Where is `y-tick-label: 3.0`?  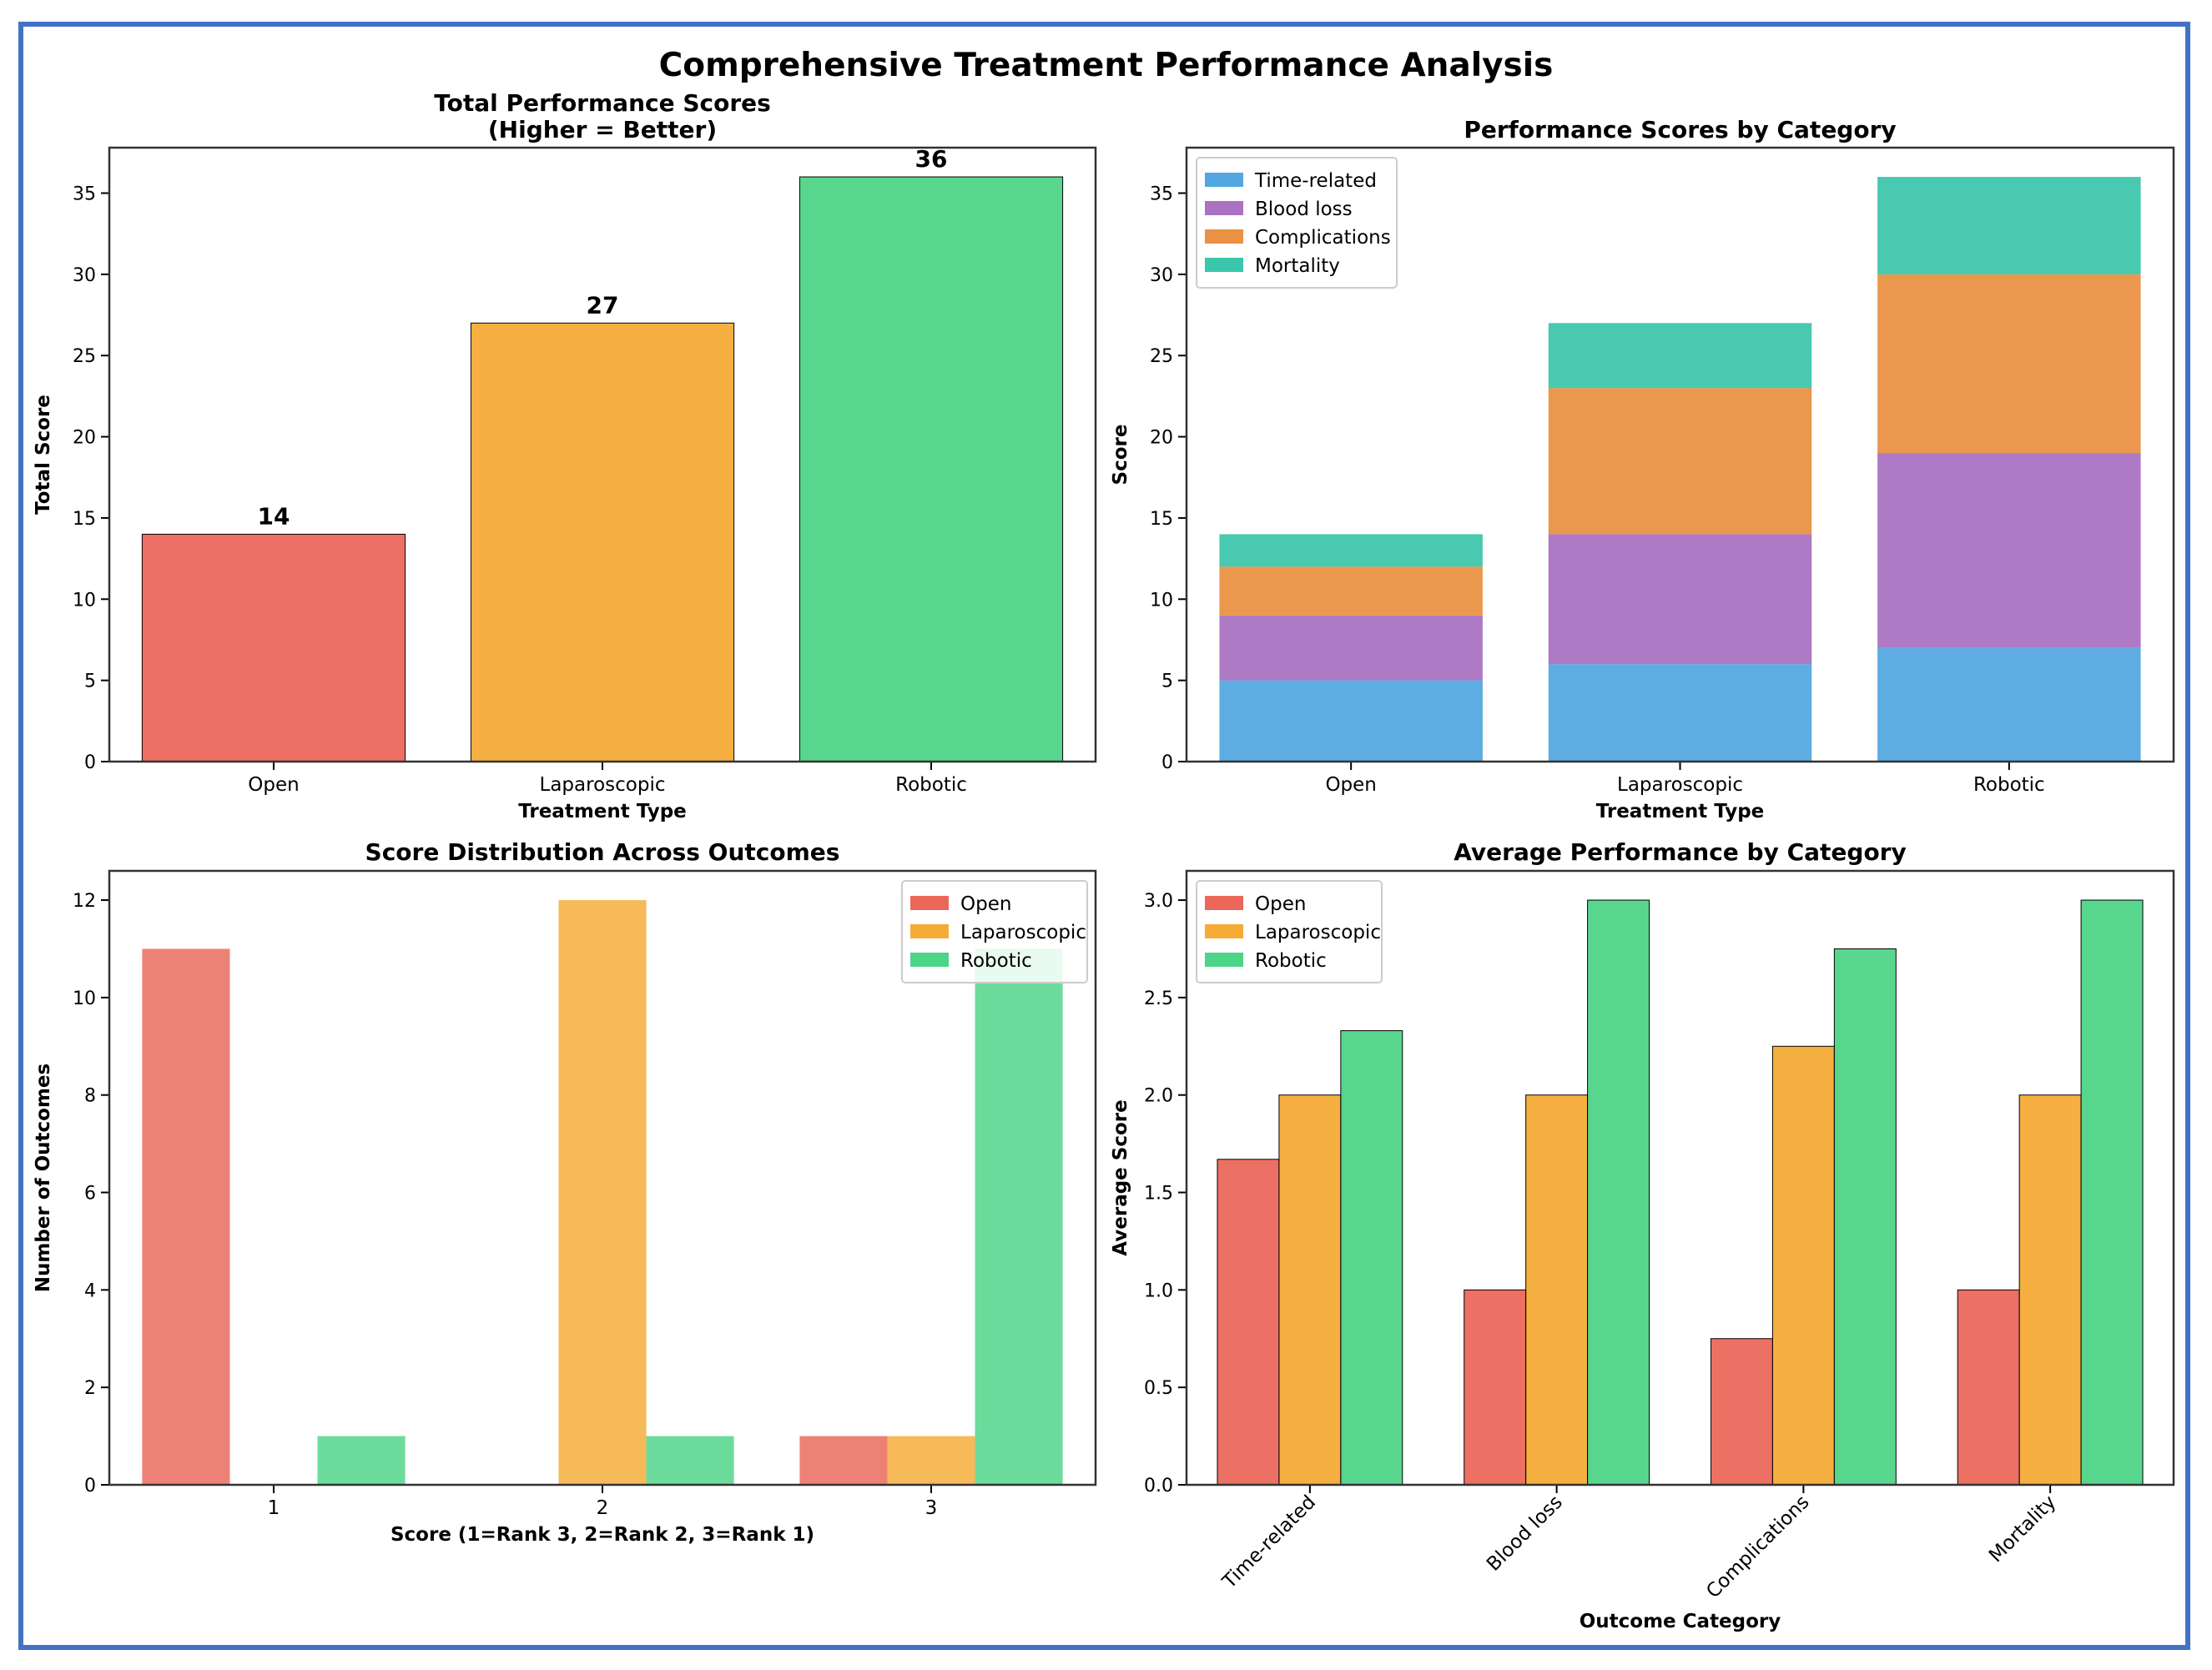 y-tick-label: 3.0 is located at coordinates (1159, 901).